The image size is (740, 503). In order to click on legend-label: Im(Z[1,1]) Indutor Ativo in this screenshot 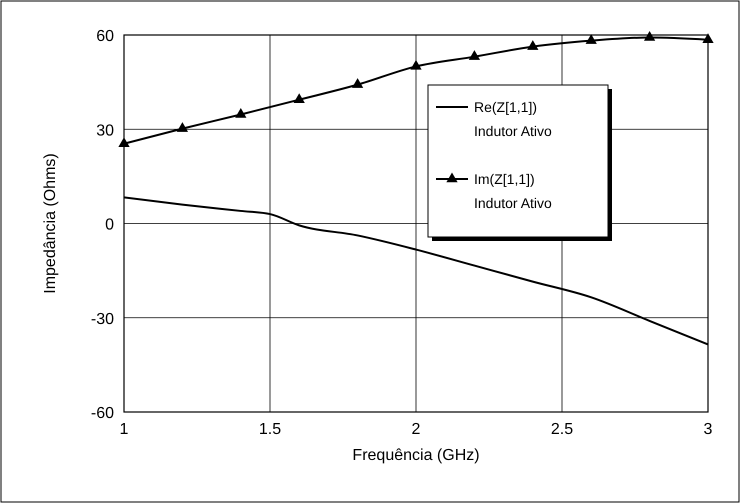, I will do `click(513, 191)`.